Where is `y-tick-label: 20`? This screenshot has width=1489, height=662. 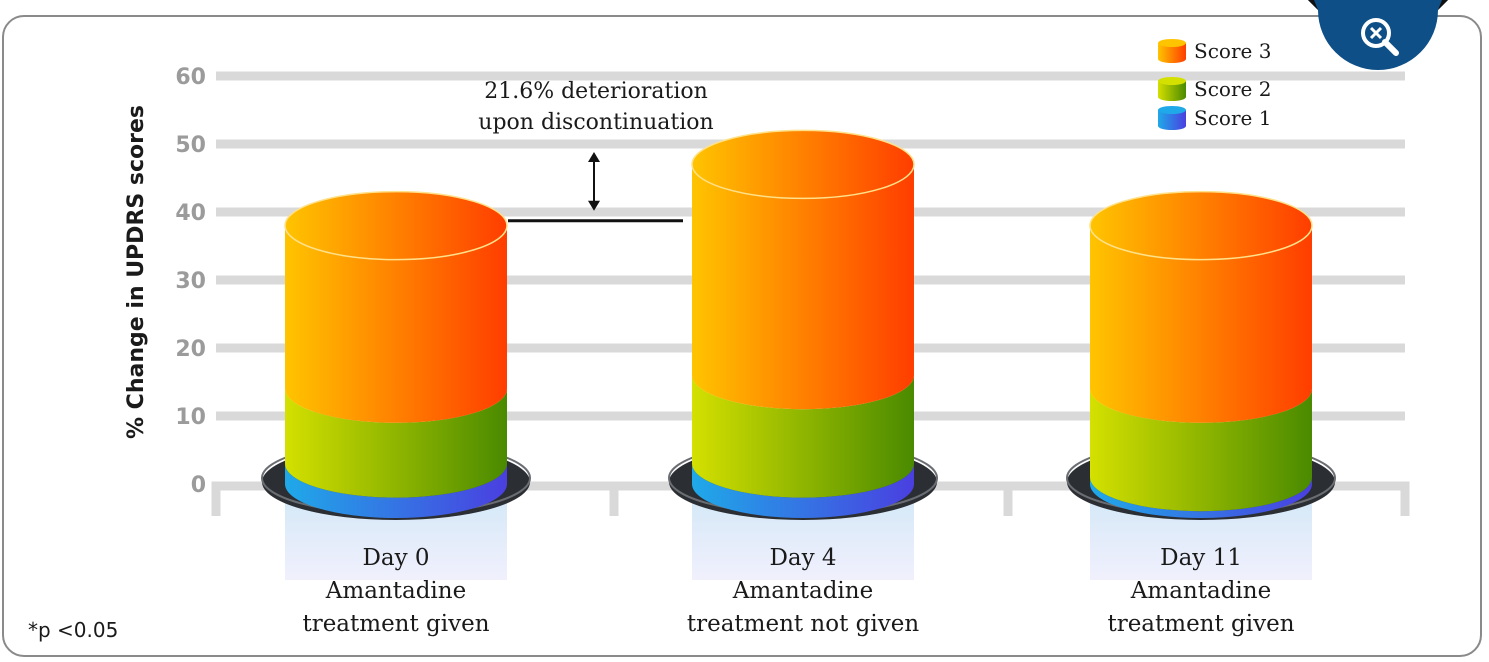 y-tick-label: 20 is located at coordinates (190, 349).